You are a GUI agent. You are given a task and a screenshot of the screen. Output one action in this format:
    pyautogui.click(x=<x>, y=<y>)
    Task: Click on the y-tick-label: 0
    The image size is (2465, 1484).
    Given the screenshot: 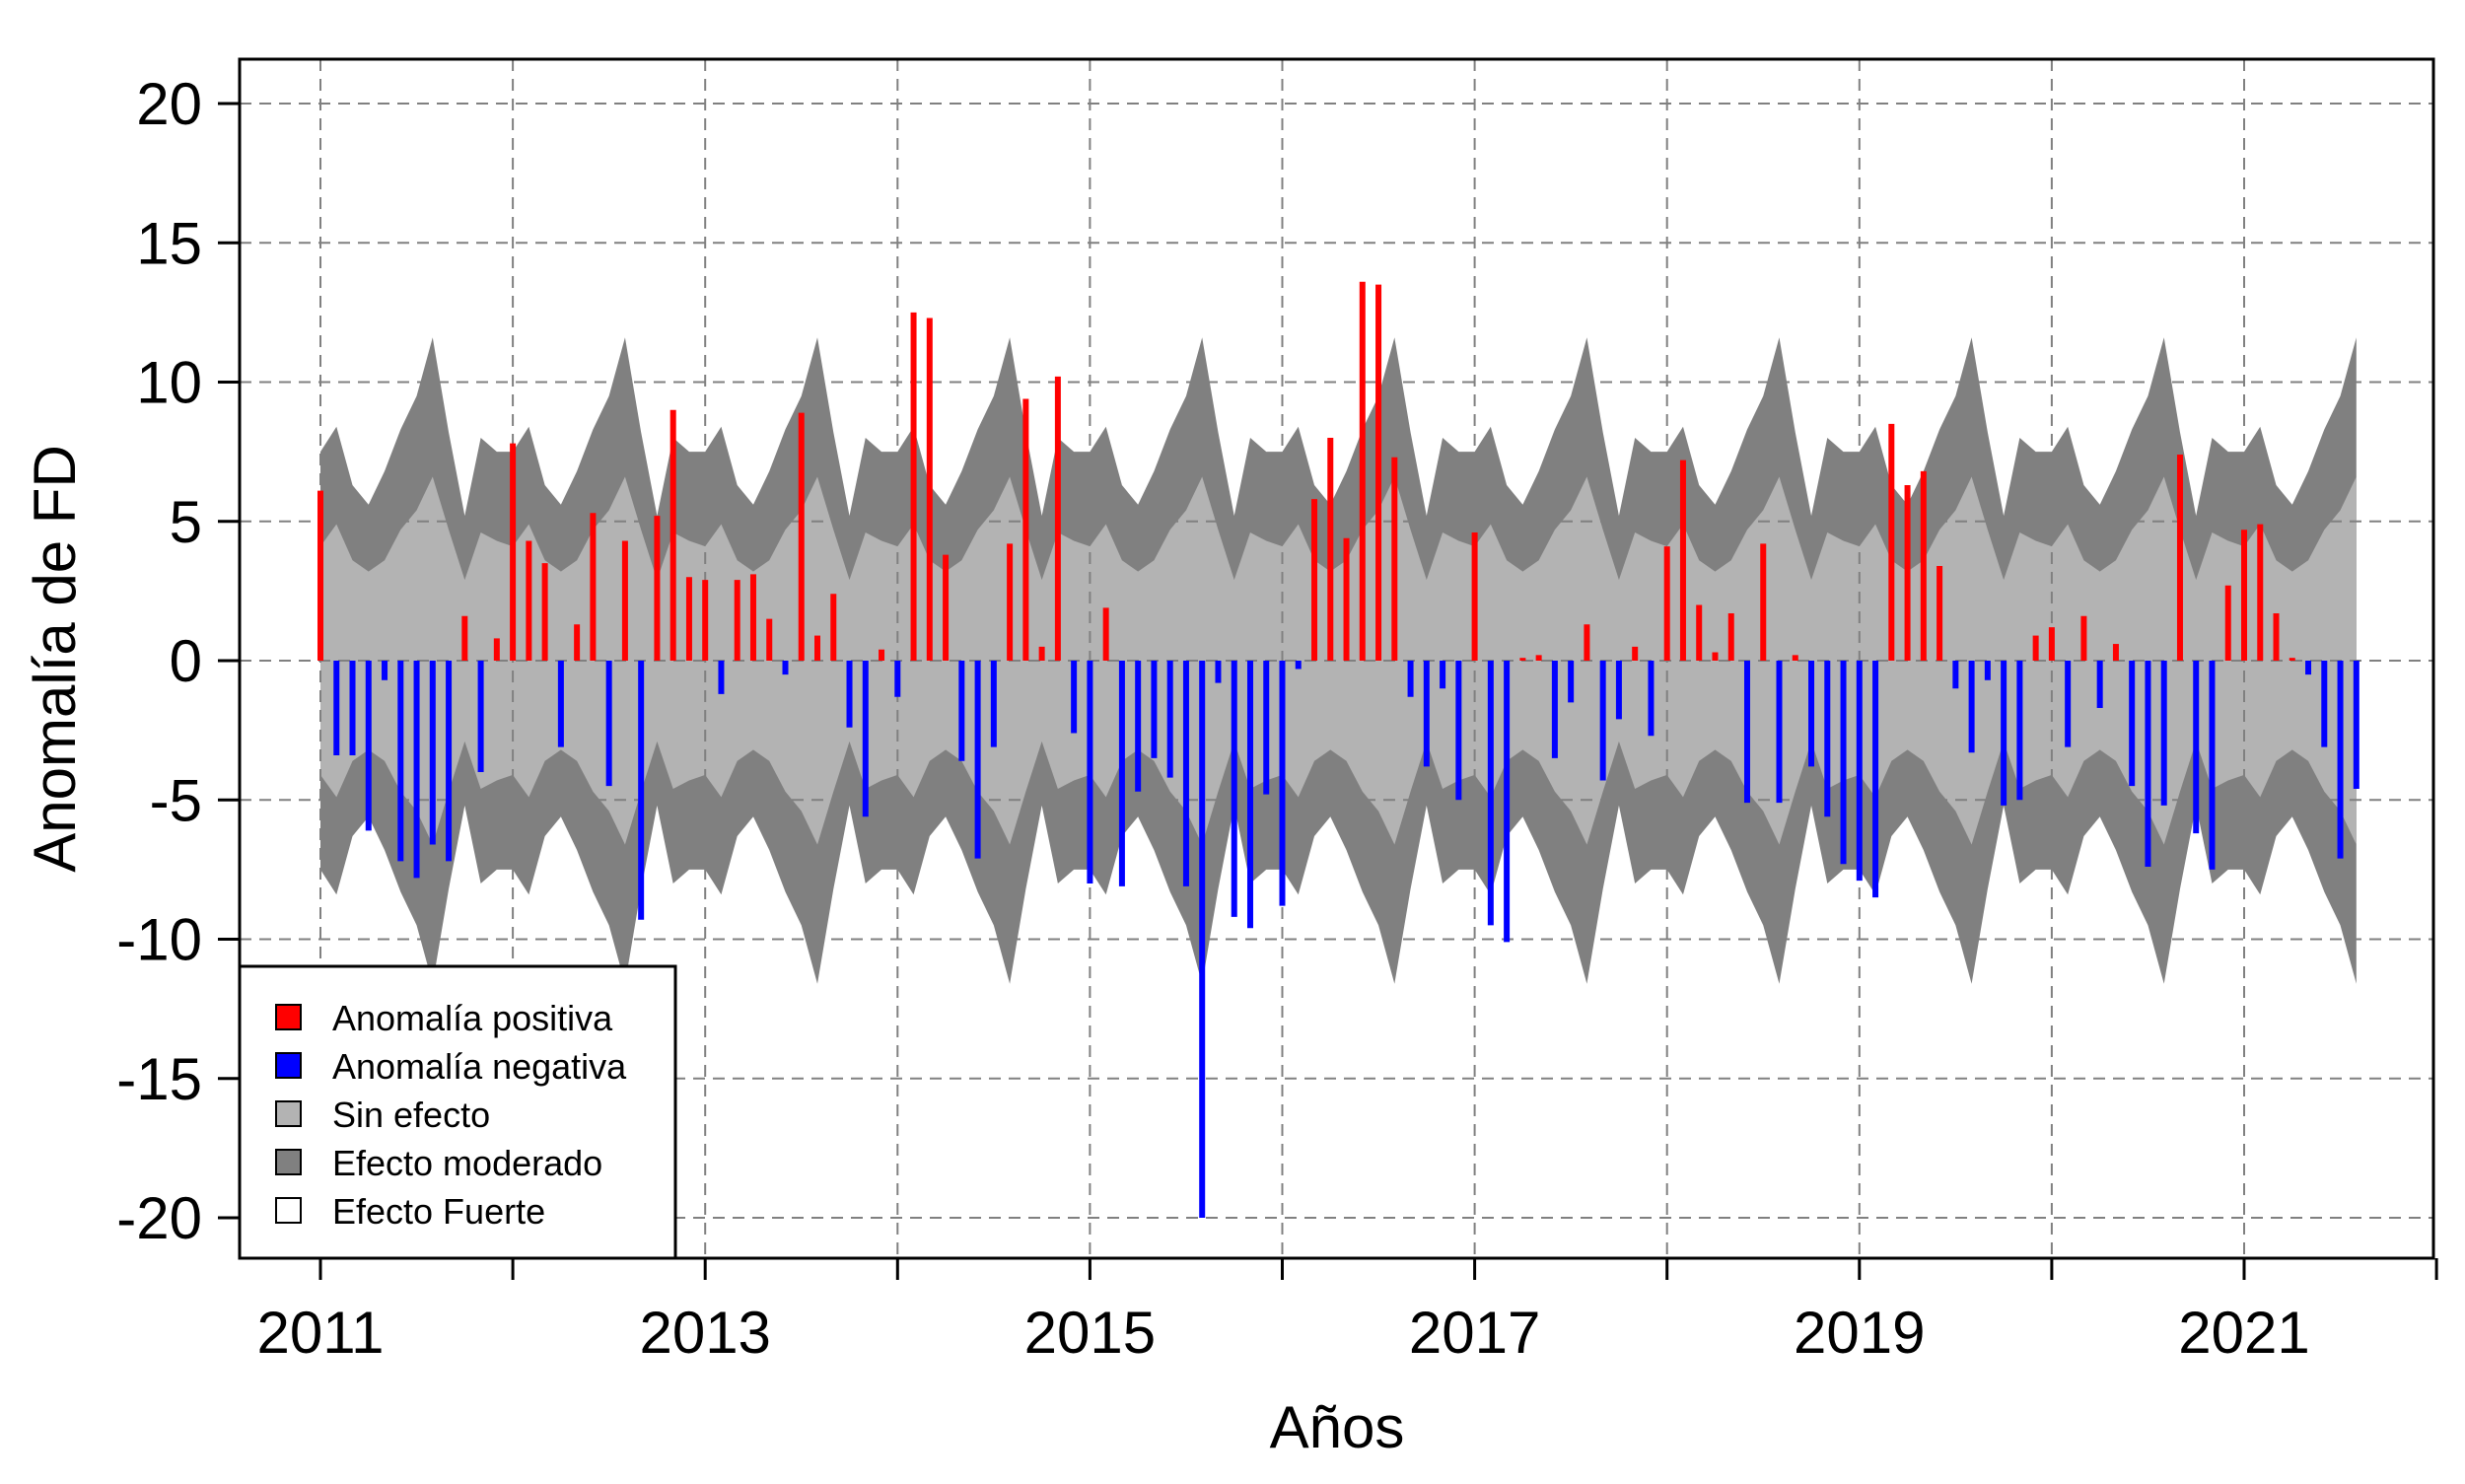 What is the action you would take?
    pyautogui.click(x=186, y=661)
    